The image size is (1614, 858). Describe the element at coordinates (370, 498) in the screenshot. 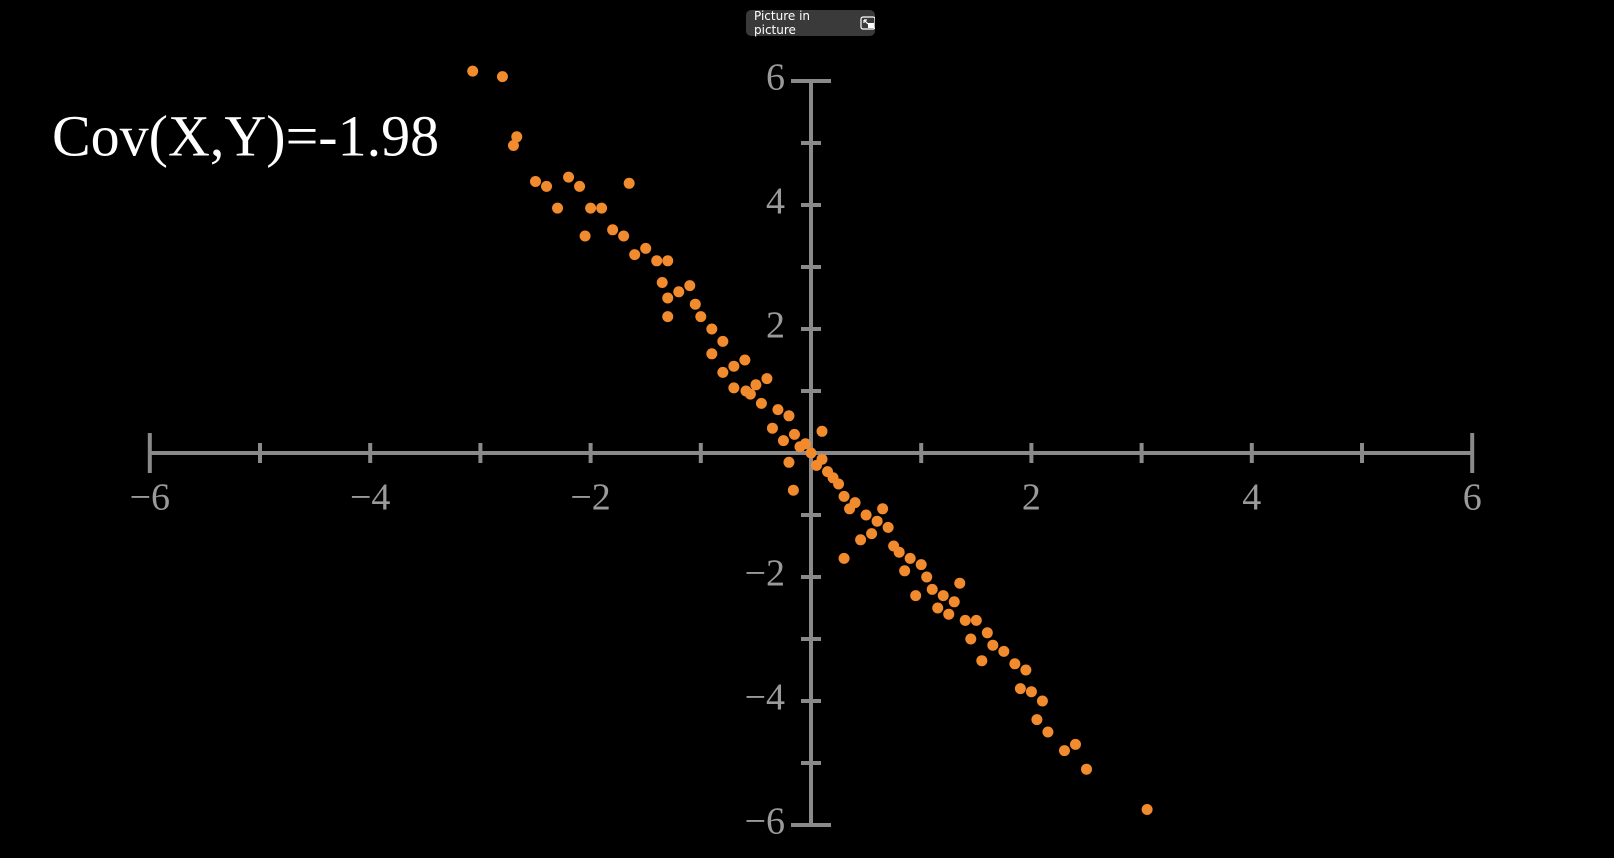

I see `x-tick-label: −4` at that location.